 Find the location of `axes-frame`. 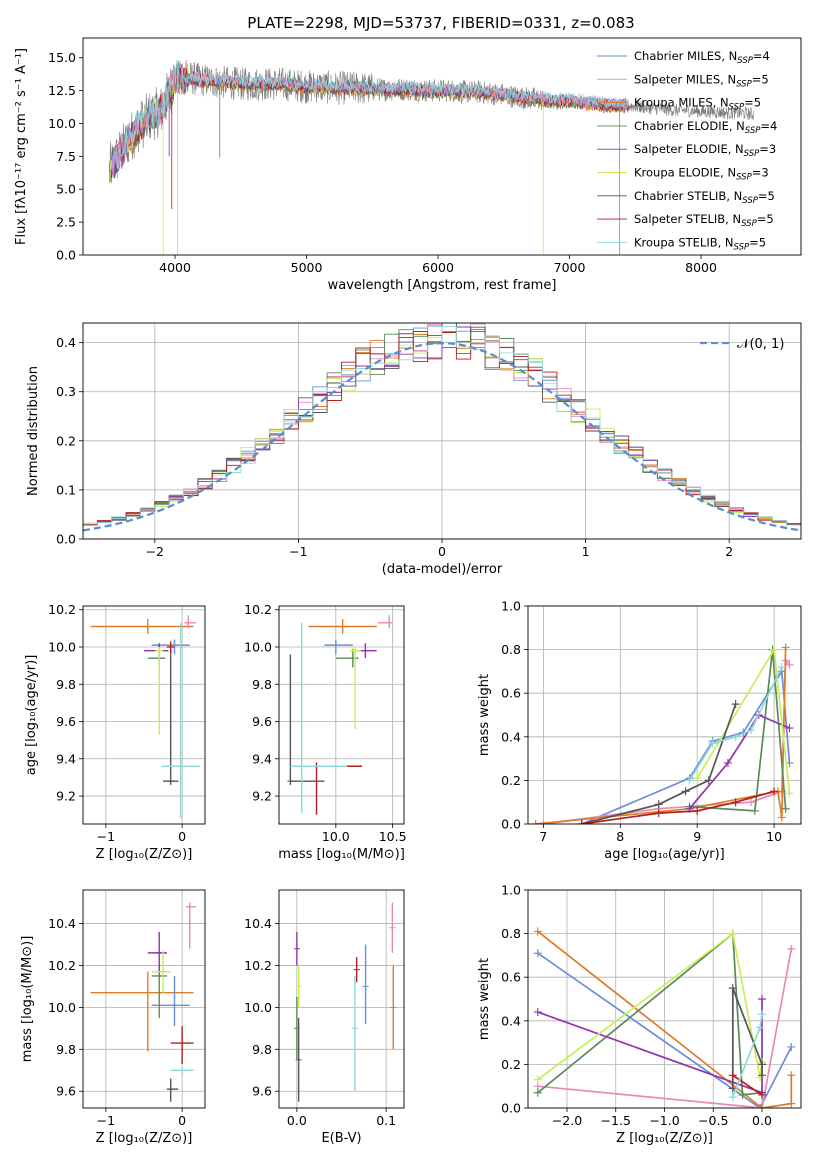

axes-frame is located at coordinates (341, 999).